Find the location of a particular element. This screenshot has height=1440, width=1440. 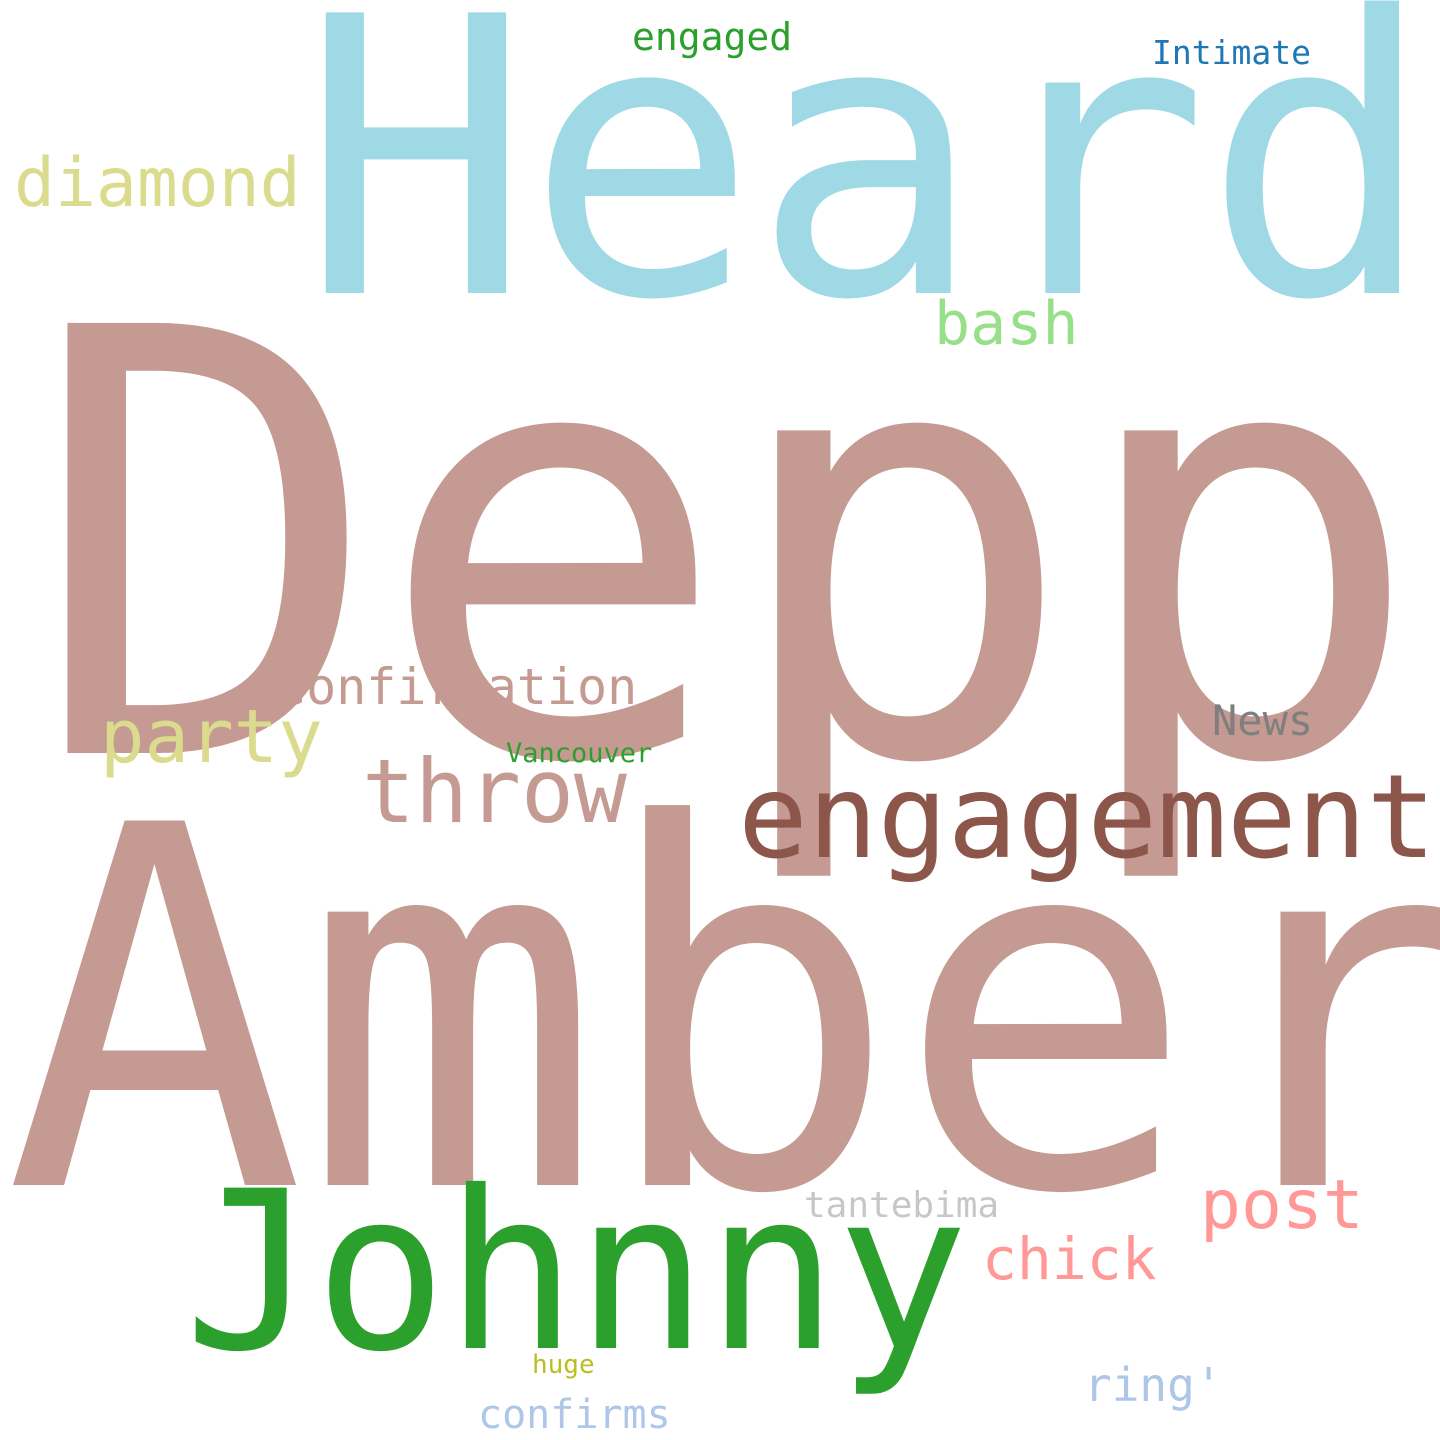

word-intimate: Intimate is located at coordinates (1231, 52).